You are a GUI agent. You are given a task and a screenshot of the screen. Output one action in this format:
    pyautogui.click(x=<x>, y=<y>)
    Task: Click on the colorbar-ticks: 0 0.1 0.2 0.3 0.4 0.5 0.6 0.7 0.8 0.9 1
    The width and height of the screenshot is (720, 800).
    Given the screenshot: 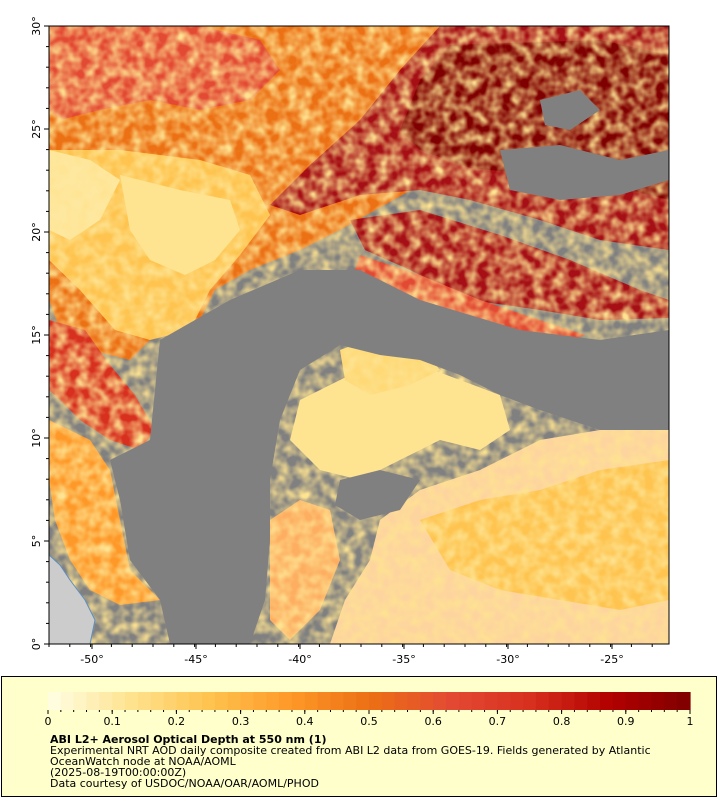 What is the action you would take?
    pyautogui.click(x=369, y=719)
    